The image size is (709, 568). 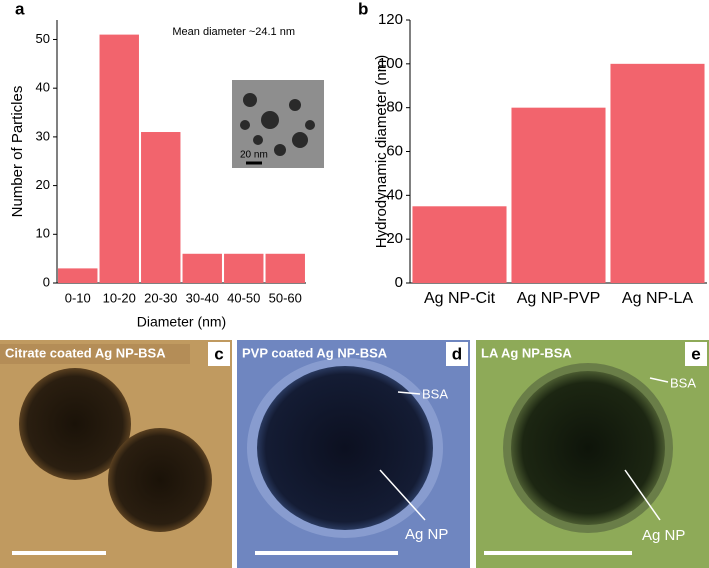 What do you see at coordinates (181, 322) in the screenshot?
I see `x-axis-label: Diameter (nm)` at bounding box center [181, 322].